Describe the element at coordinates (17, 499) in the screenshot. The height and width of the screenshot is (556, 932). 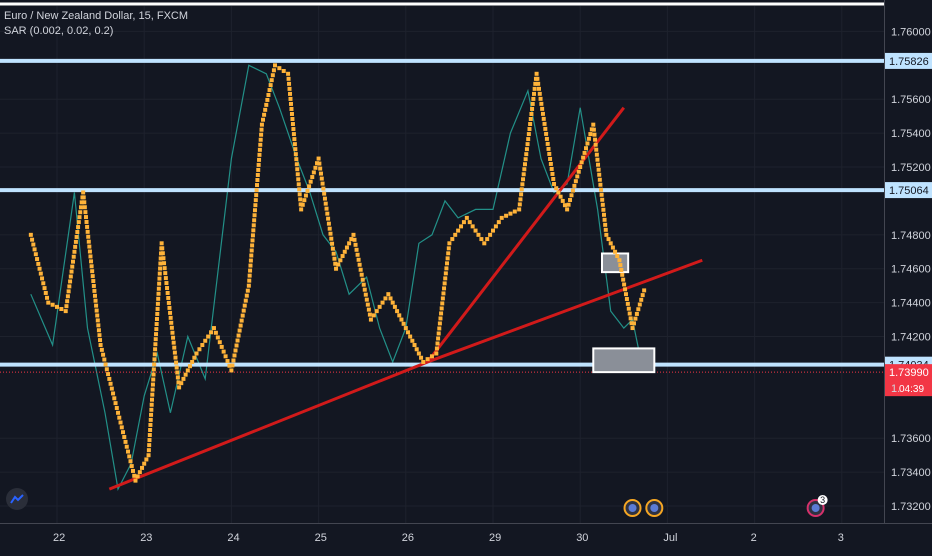
I see `tradingview-logo-icon` at that location.